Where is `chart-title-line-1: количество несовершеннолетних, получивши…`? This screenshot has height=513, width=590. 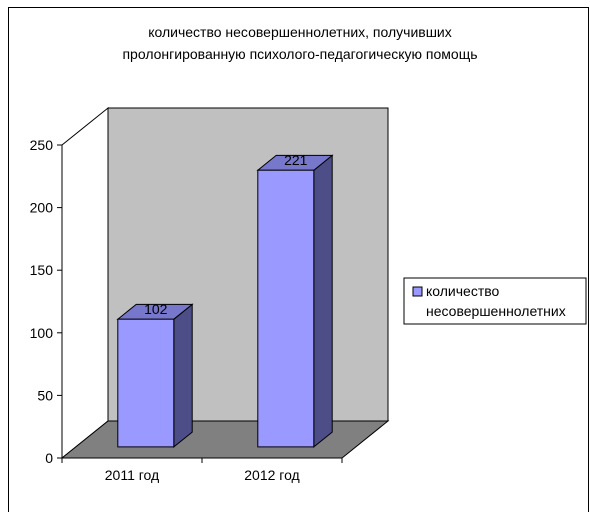 chart-title-line-1: количество несовершеннолетних, получивши… is located at coordinates (300, 32).